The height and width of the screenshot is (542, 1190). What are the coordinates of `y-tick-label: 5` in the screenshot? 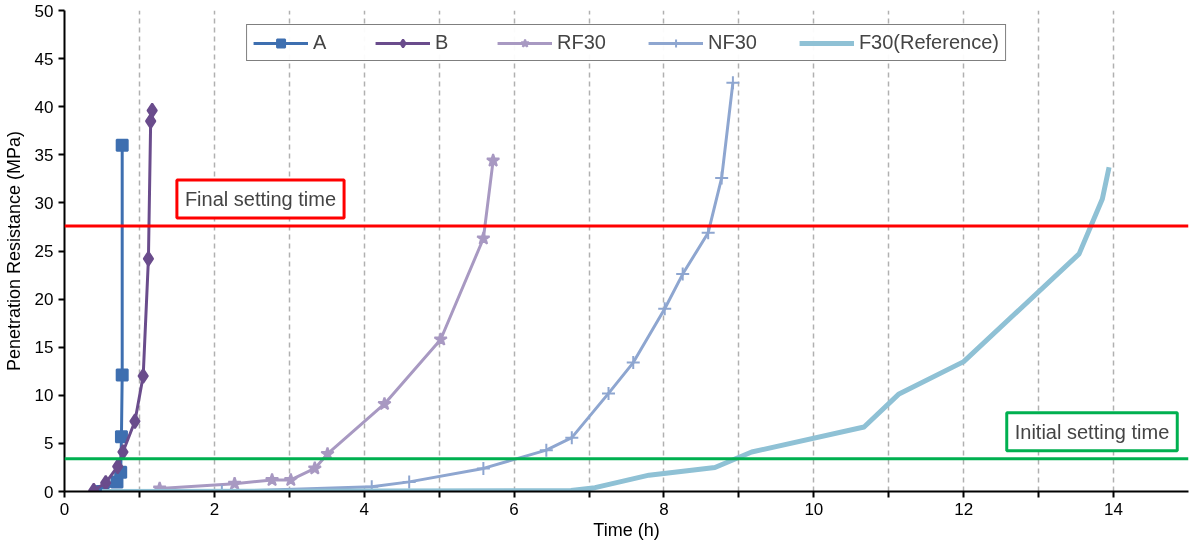 It's located at (49, 444).